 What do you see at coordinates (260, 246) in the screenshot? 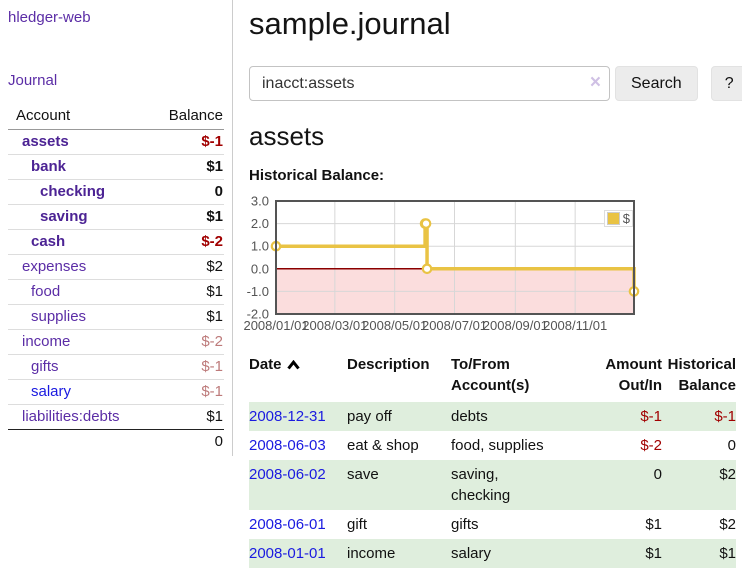
I see `svg-text: 1.0` at bounding box center [260, 246].